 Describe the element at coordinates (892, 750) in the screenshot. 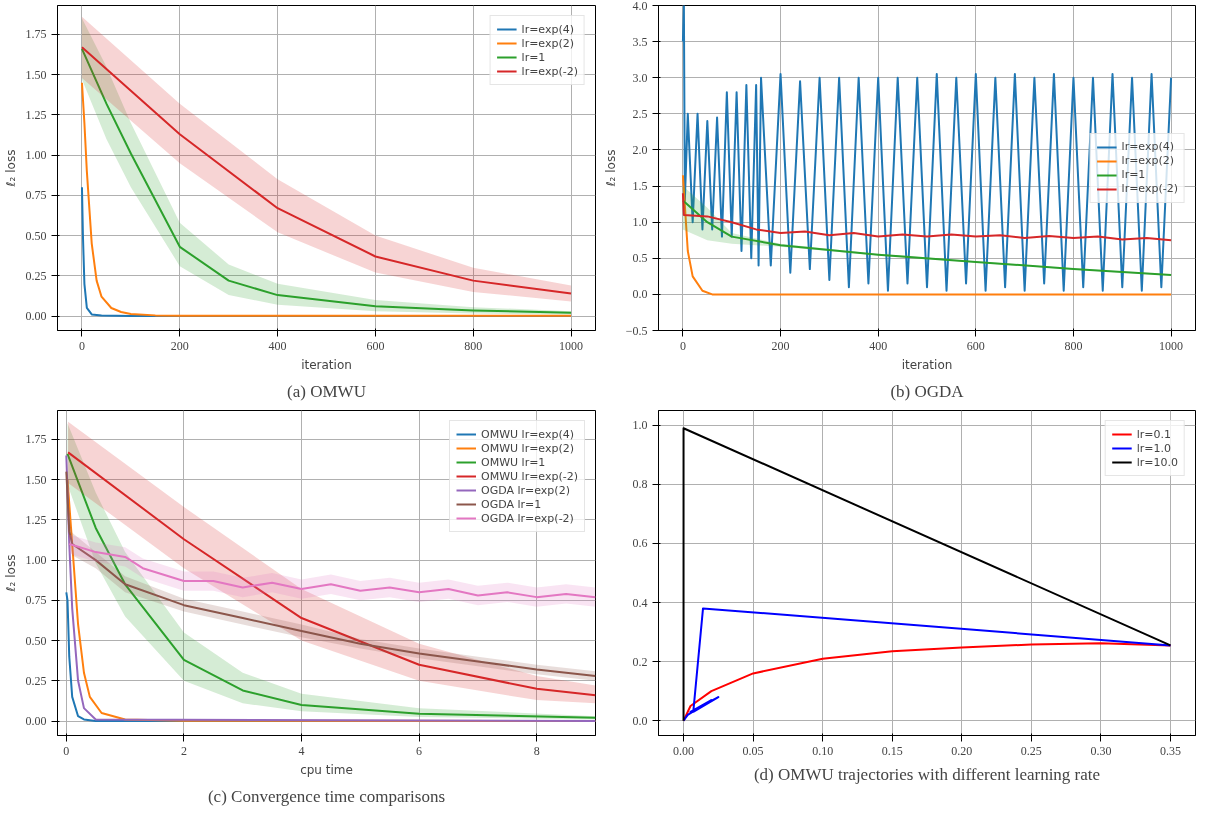

I see `x-tick-label: 0.15` at that location.